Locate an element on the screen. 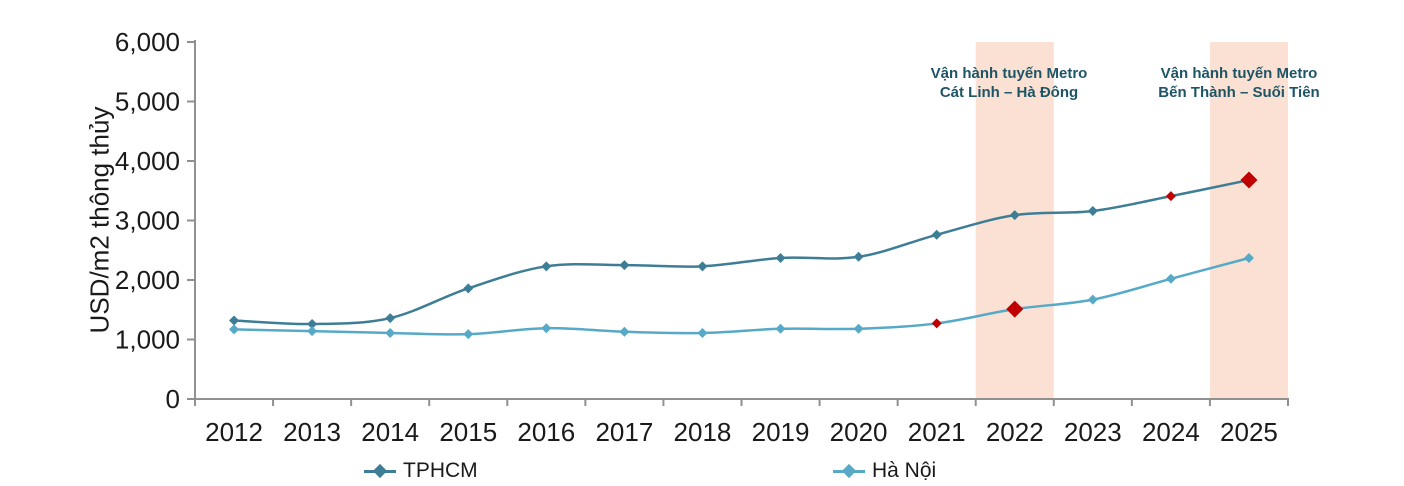 Image resolution: width=1404 pixels, height=486 pixels. annotation-line: Bến Thành – Suối Tiên is located at coordinates (1239, 92).